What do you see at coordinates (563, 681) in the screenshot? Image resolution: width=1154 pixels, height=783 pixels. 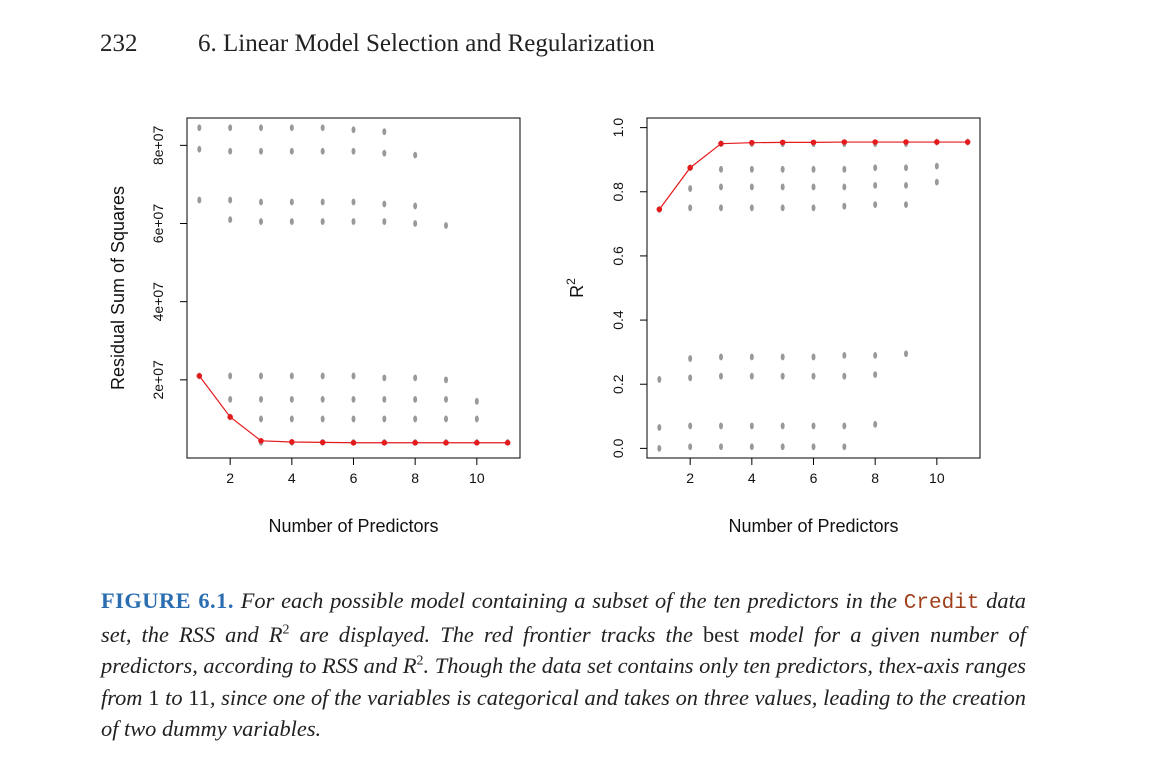 I see `caption-text-6: -axis ranges from` at bounding box center [563, 681].